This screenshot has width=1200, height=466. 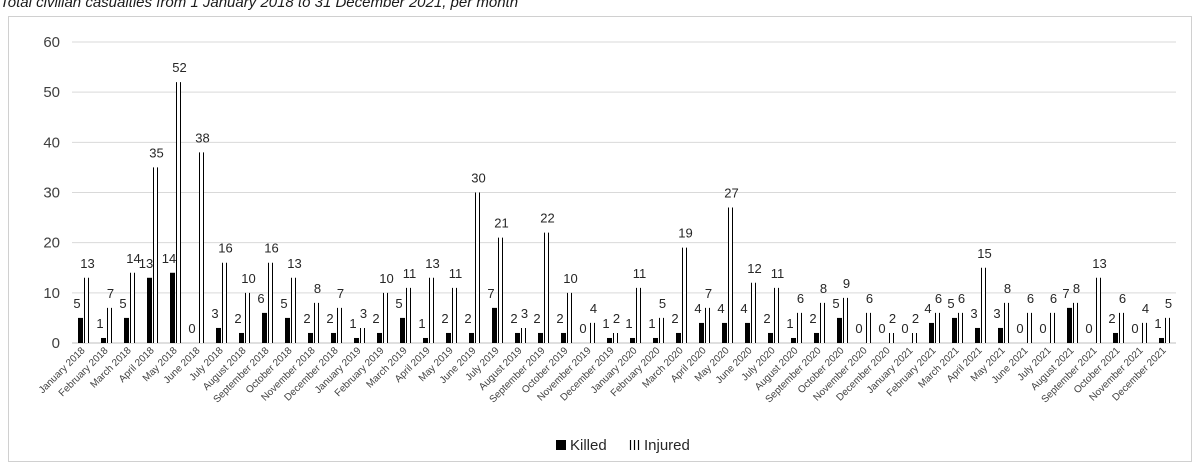 What do you see at coordinates (1145, 308) in the screenshot?
I see `data-label-injured: 4` at bounding box center [1145, 308].